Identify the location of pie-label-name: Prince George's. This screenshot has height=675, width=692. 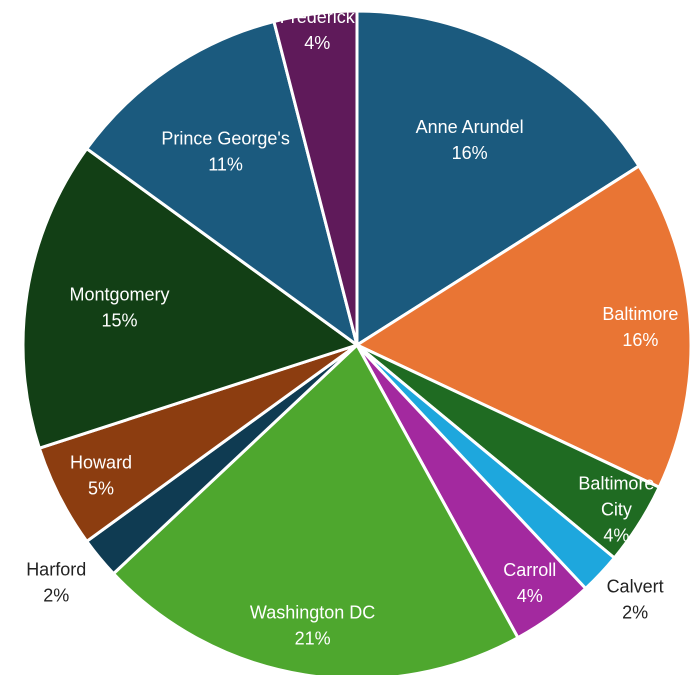
(225, 139).